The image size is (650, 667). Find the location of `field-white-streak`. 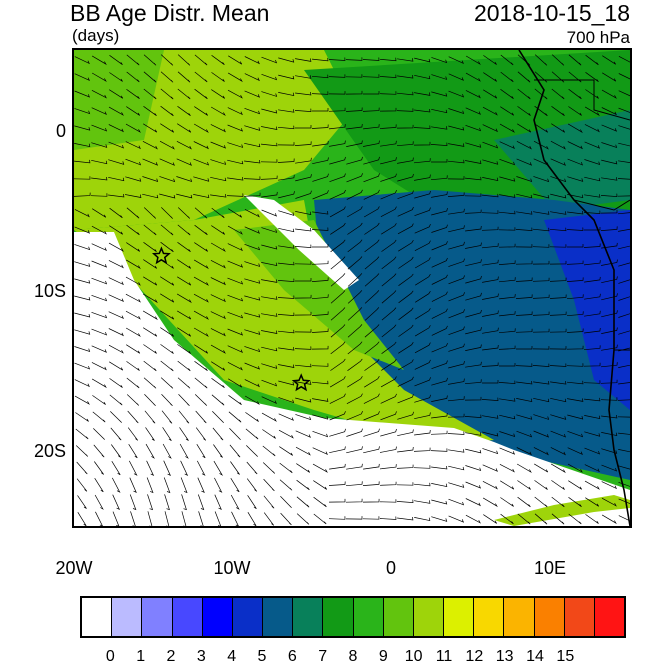

field-white-streak is located at coordinates (301, 242).